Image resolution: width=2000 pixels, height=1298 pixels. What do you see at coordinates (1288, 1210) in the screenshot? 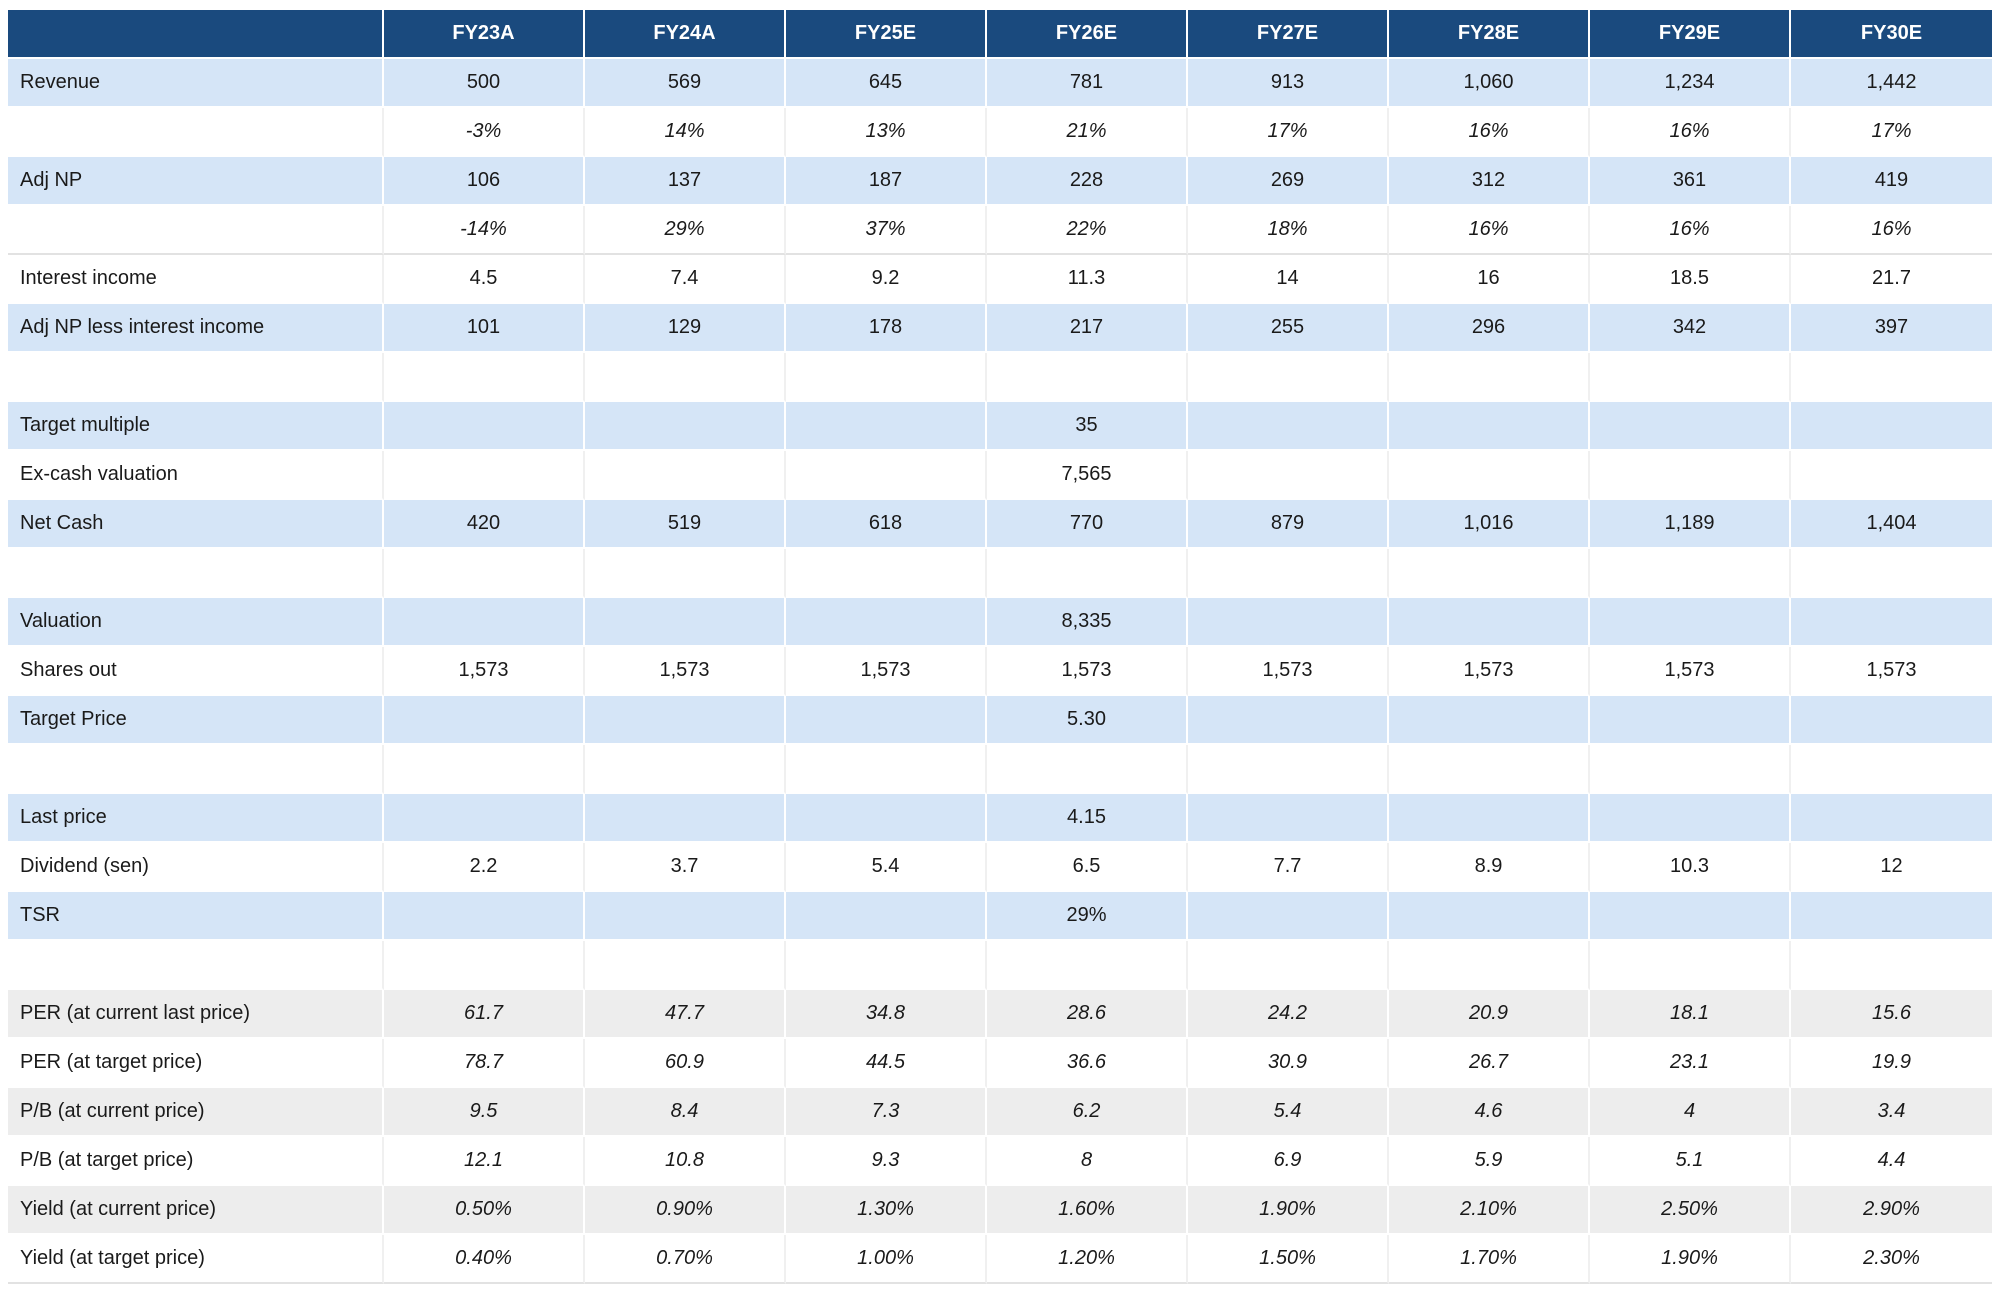
I see `cell: 1.90%` at bounding box center [1288, 1210].